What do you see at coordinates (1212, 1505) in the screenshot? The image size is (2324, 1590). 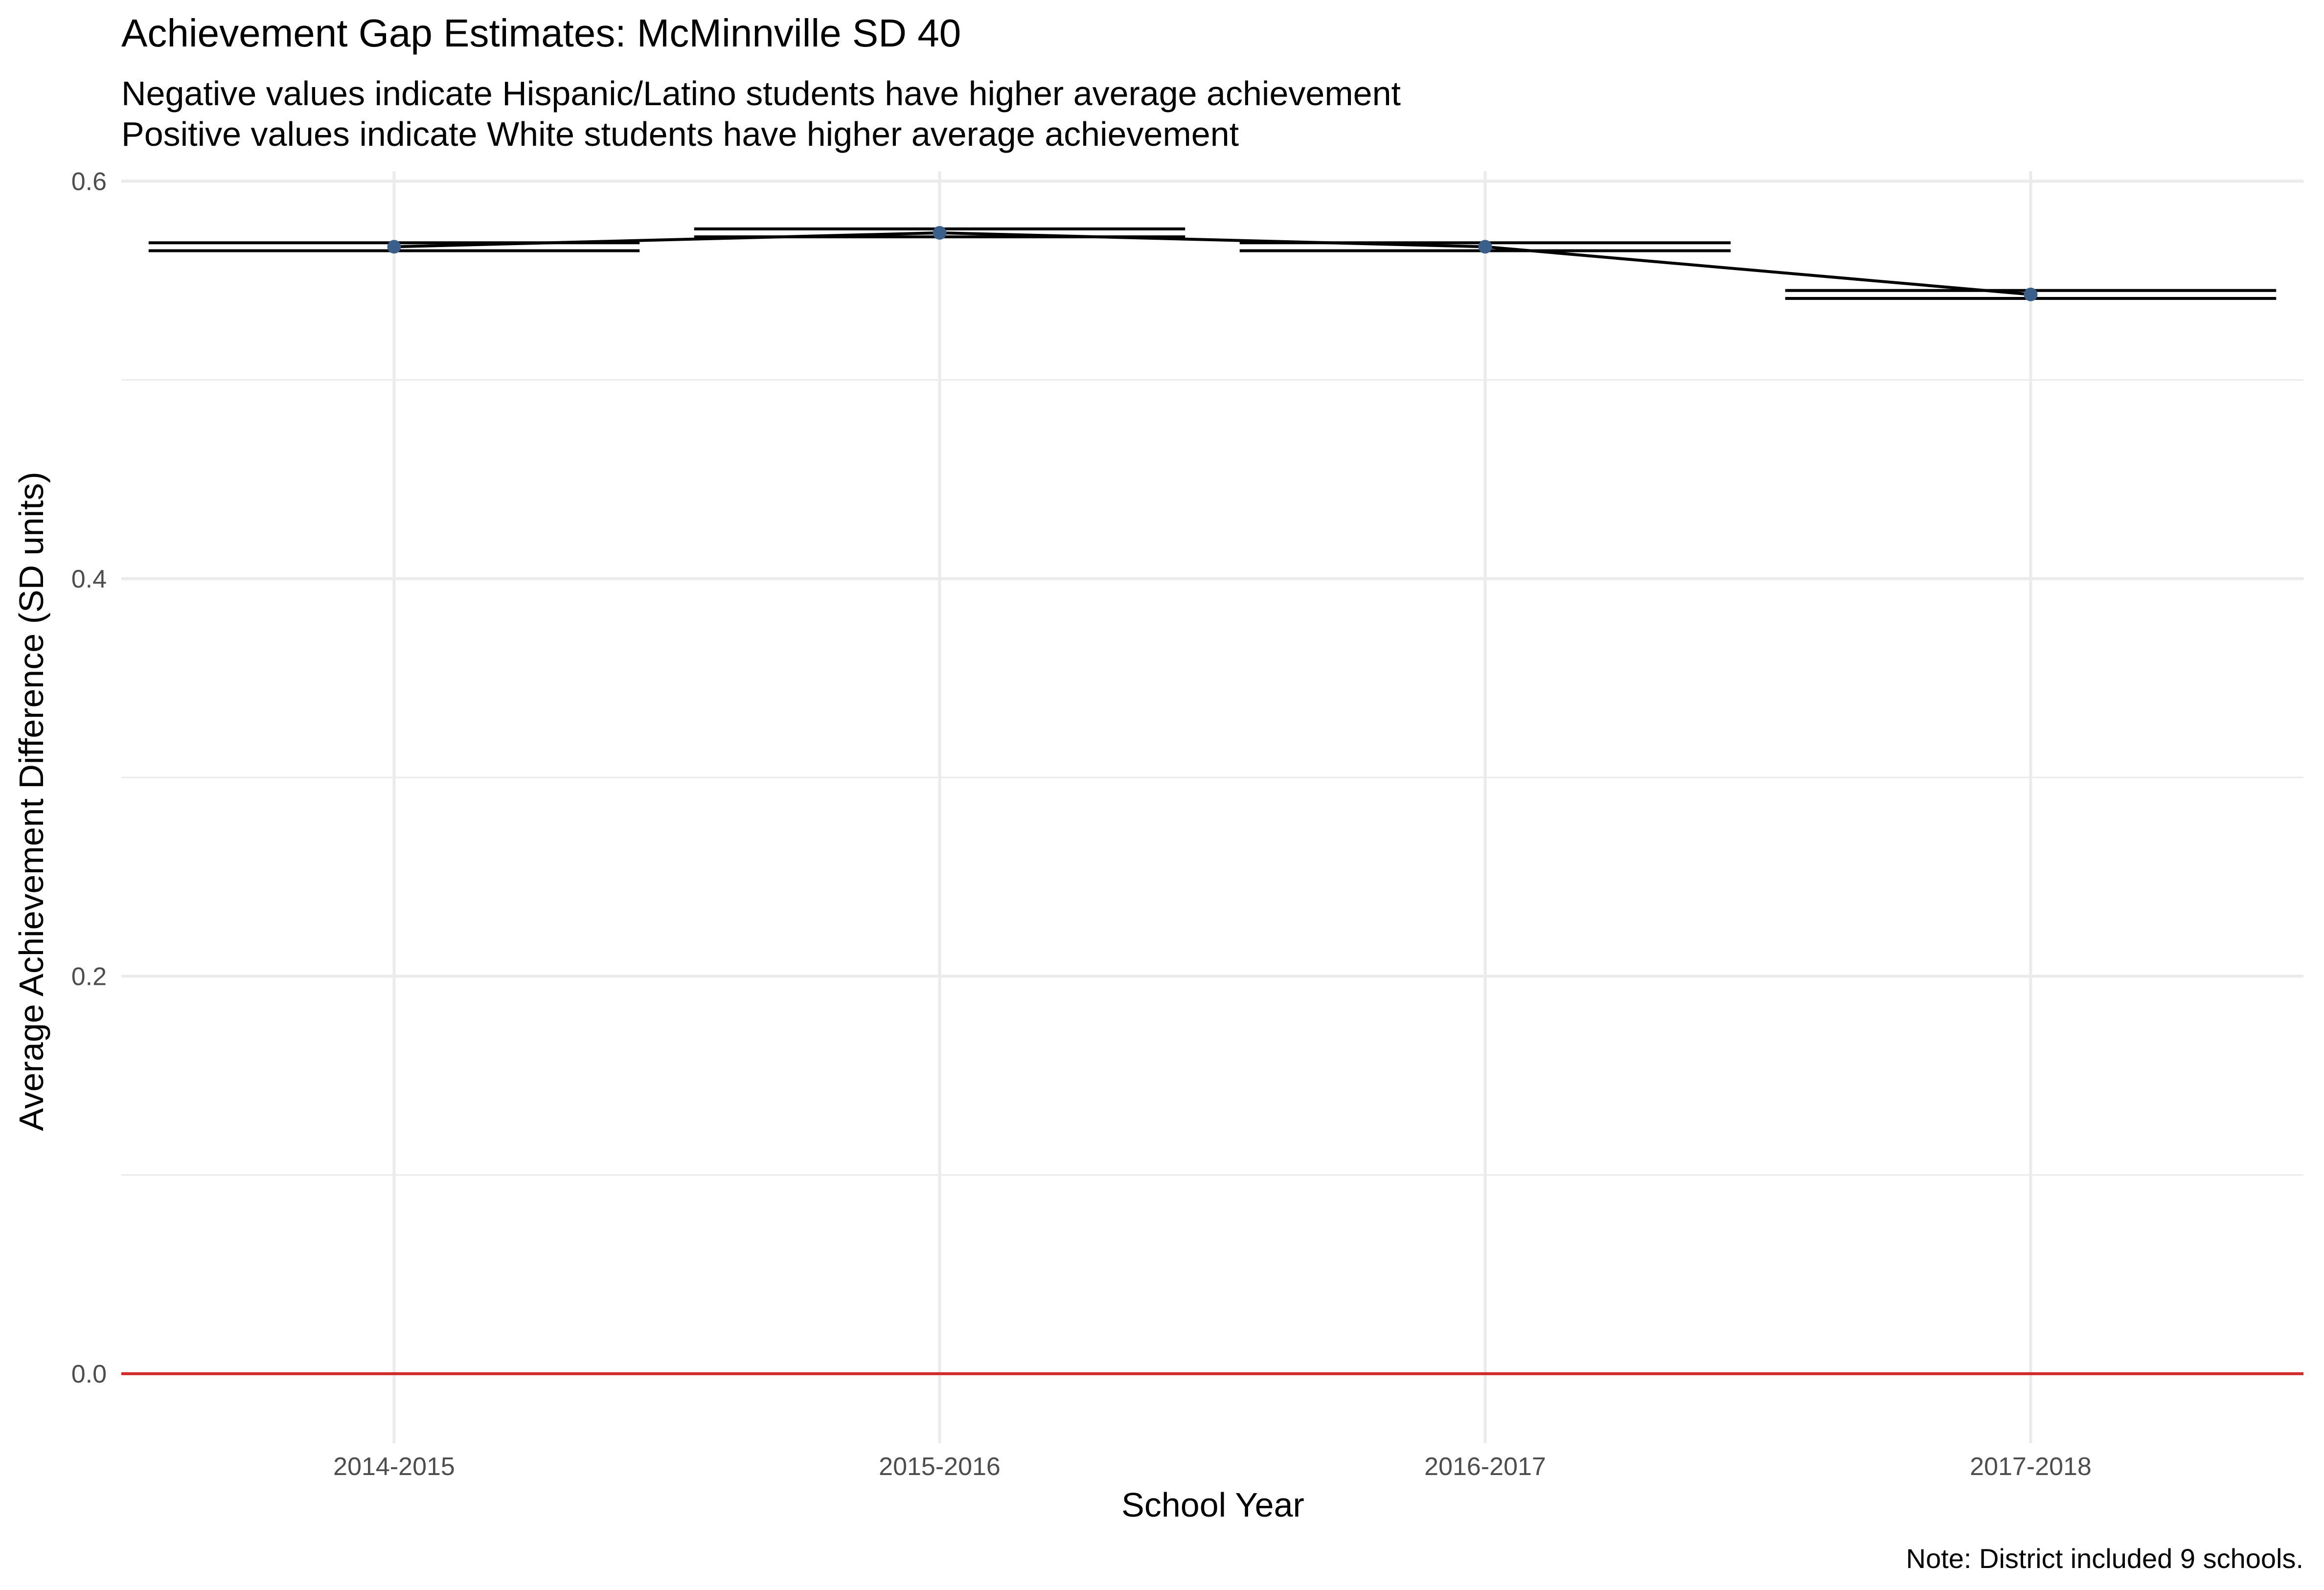 I see `x-axis-title: School Year` at bounding box center [1212, 1505].